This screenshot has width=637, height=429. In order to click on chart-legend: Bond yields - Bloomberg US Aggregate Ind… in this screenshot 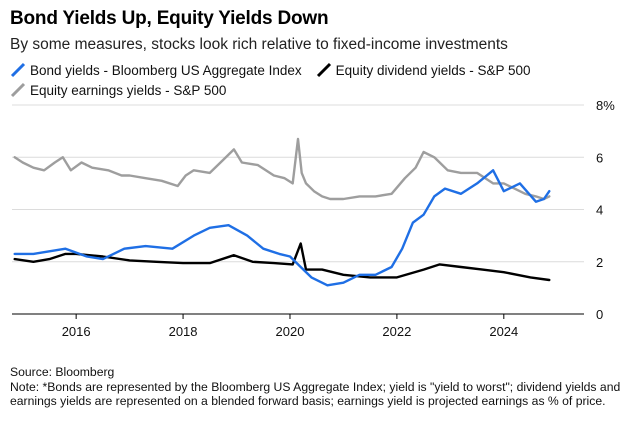, I will do `click(320, 80)`.